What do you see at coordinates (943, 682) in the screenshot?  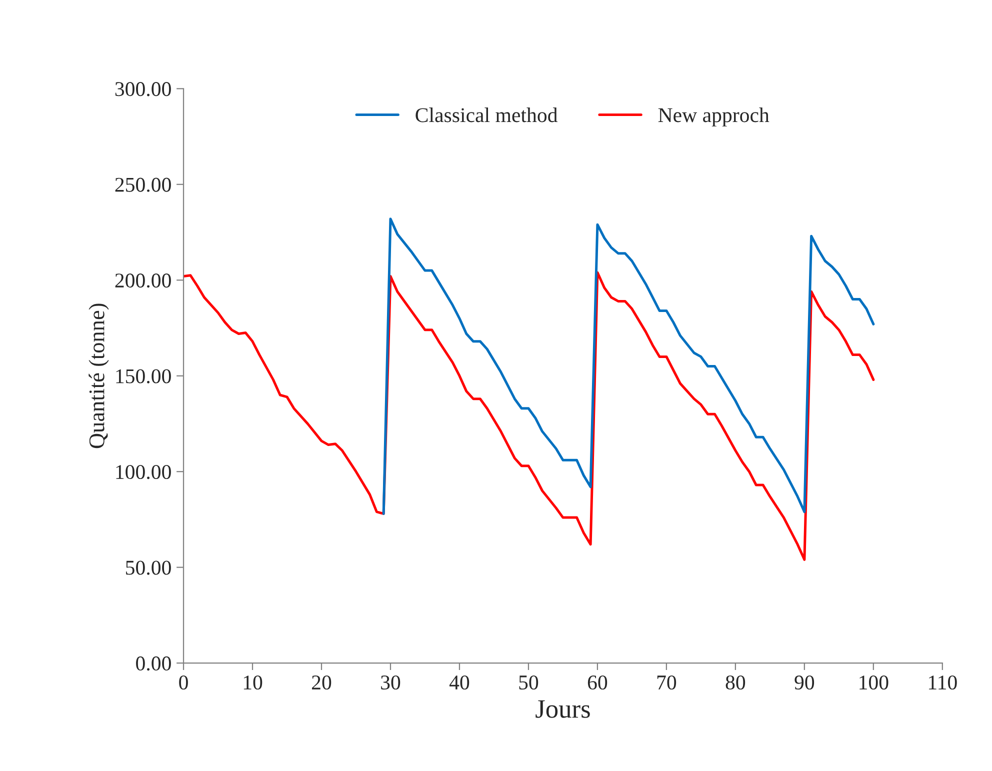 I see `x-tick-label: 110` at bounding box center [943, 682].